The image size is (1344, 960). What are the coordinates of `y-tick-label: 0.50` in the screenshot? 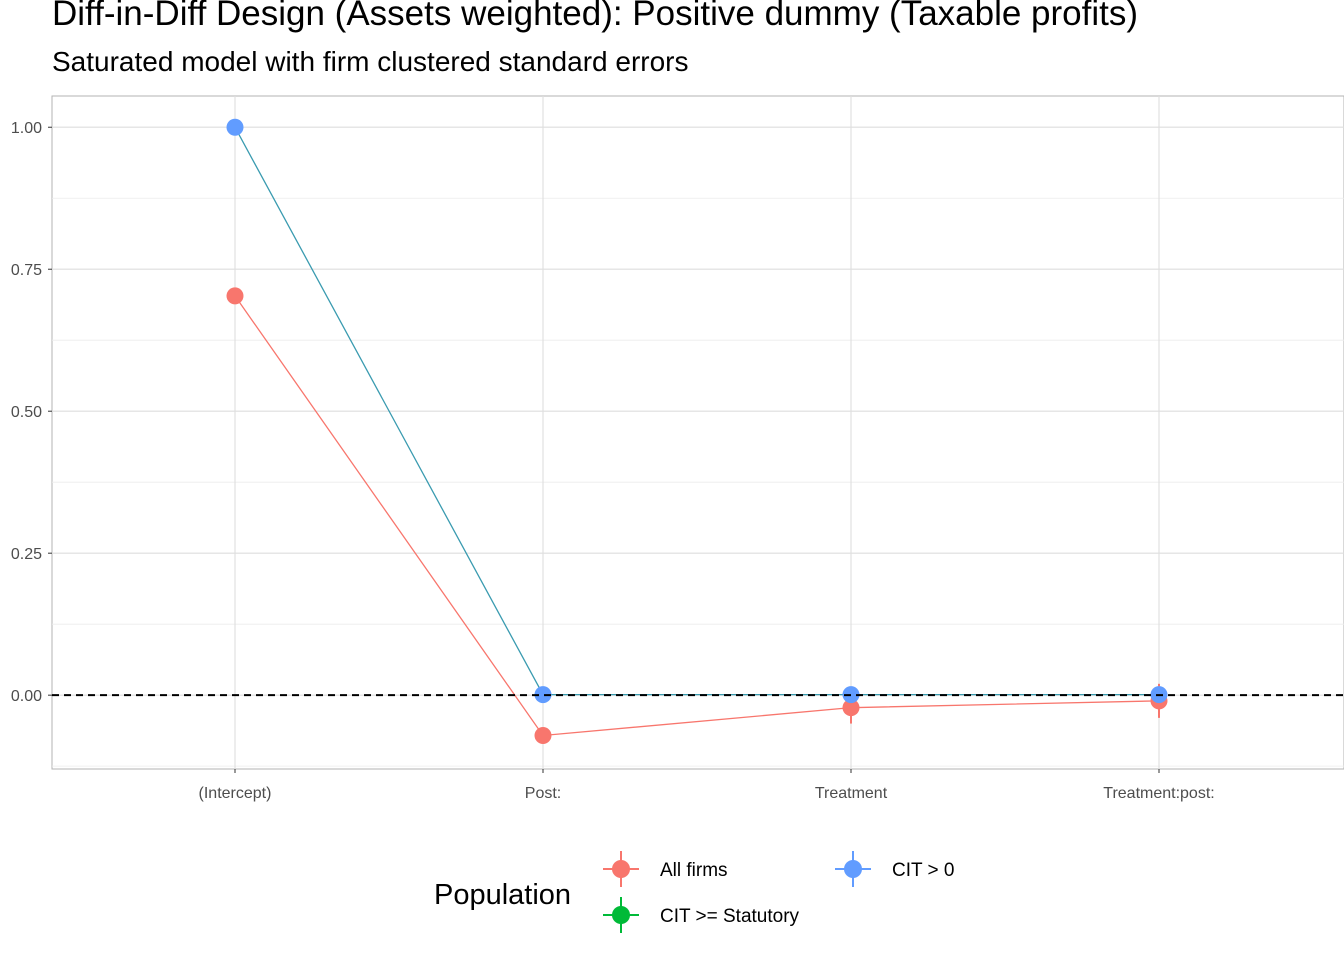 It's located at (26, 412).